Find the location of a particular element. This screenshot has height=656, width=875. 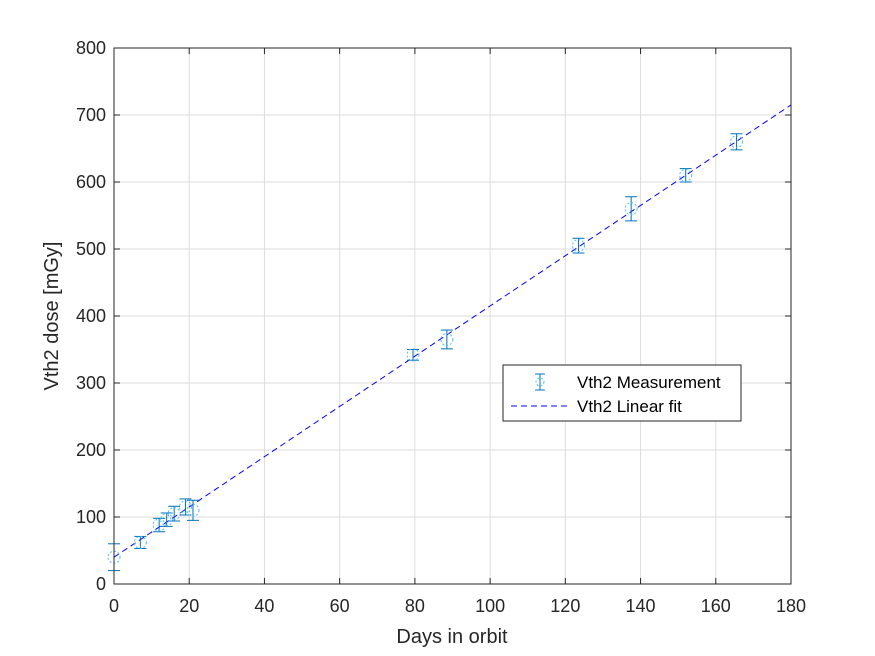

x-tick-label: 60 is located at coordinates (340, 606).